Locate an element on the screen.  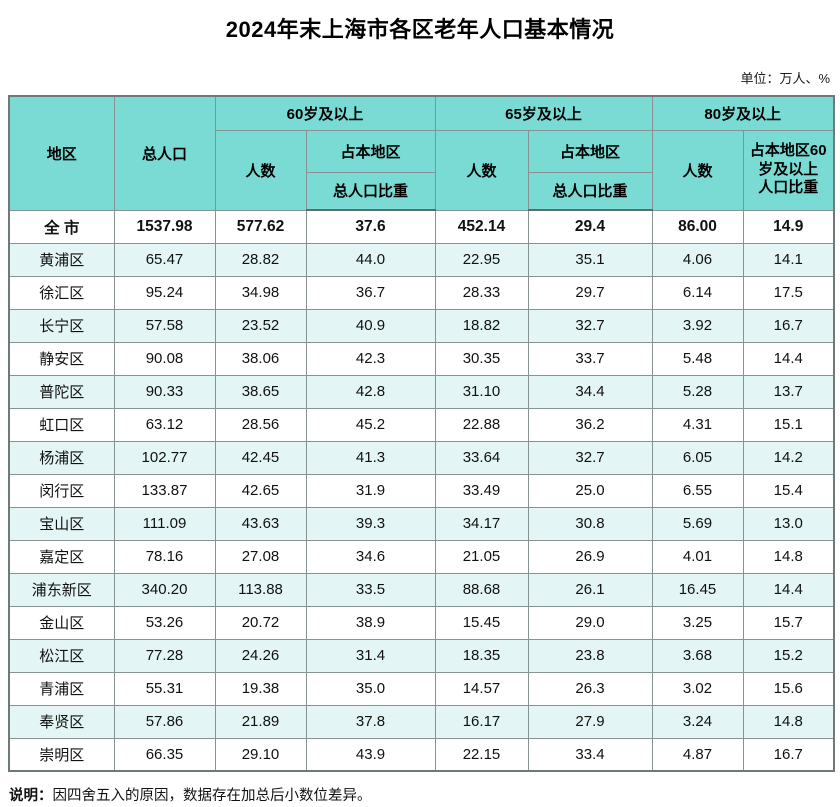
region-cell: 杨浦区 is located at coordinates (61, 457).